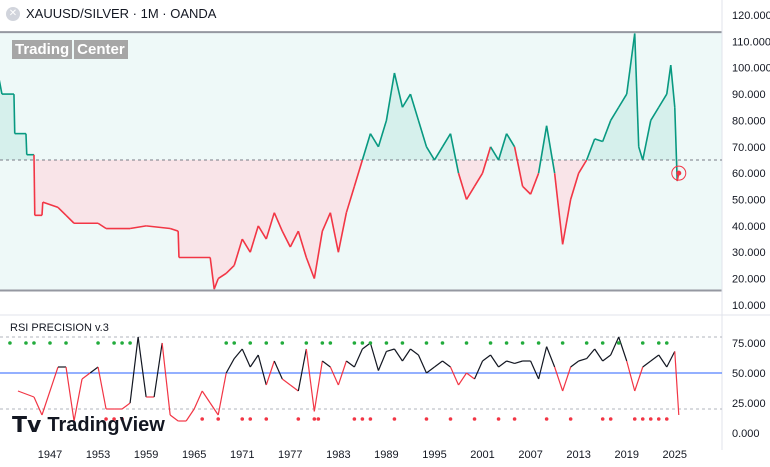 The height and width of the screenshot is (467, 770). What do you see at coordinates (59, 328) in the screenshot?
I see `indicator-title: RSI PRECISION v.3` at bounding box center [59, 328].